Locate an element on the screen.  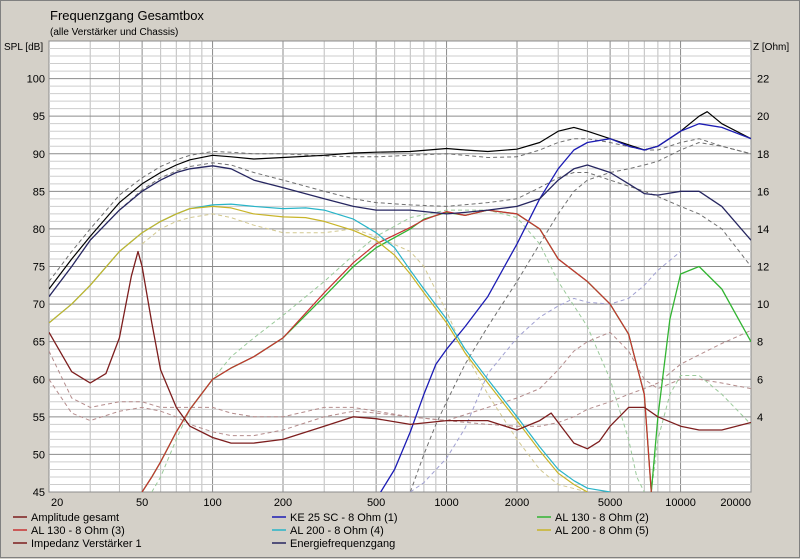
legend-label: Impedanz Verstärker 1 is located at coordinates (86, 544).